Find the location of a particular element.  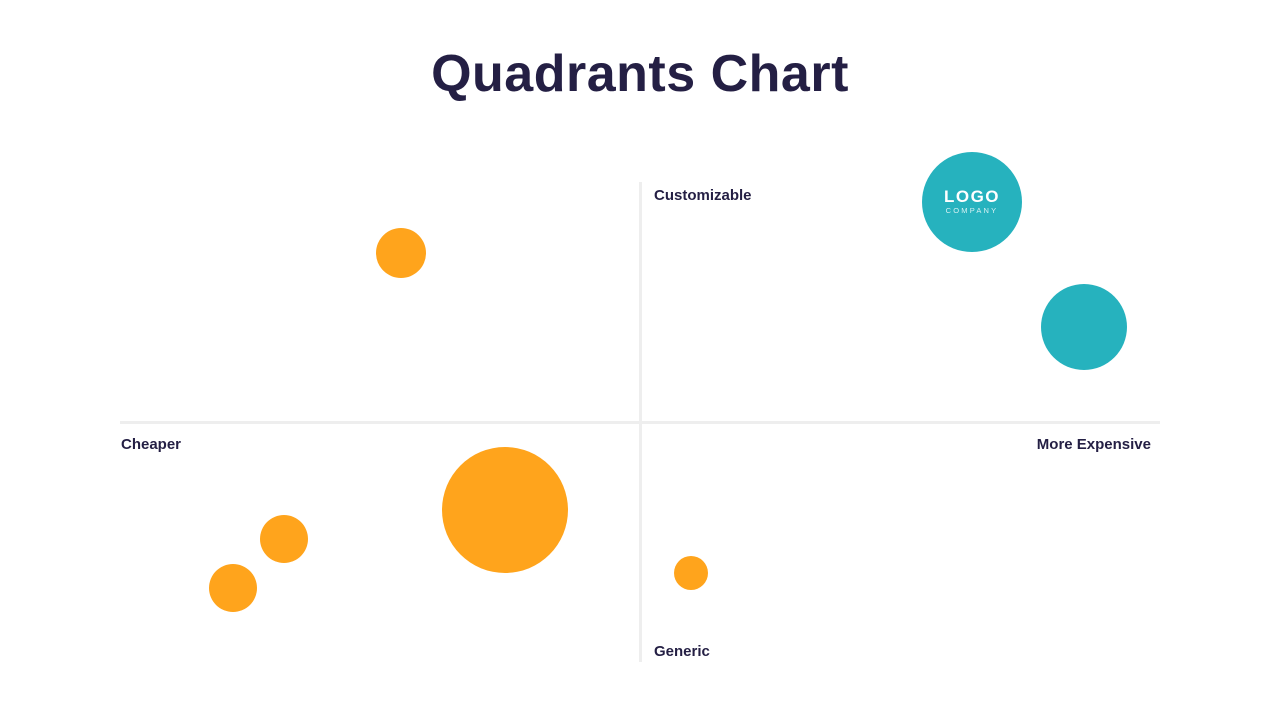

logo-text: LOGO is located at coordinates (972, 196).